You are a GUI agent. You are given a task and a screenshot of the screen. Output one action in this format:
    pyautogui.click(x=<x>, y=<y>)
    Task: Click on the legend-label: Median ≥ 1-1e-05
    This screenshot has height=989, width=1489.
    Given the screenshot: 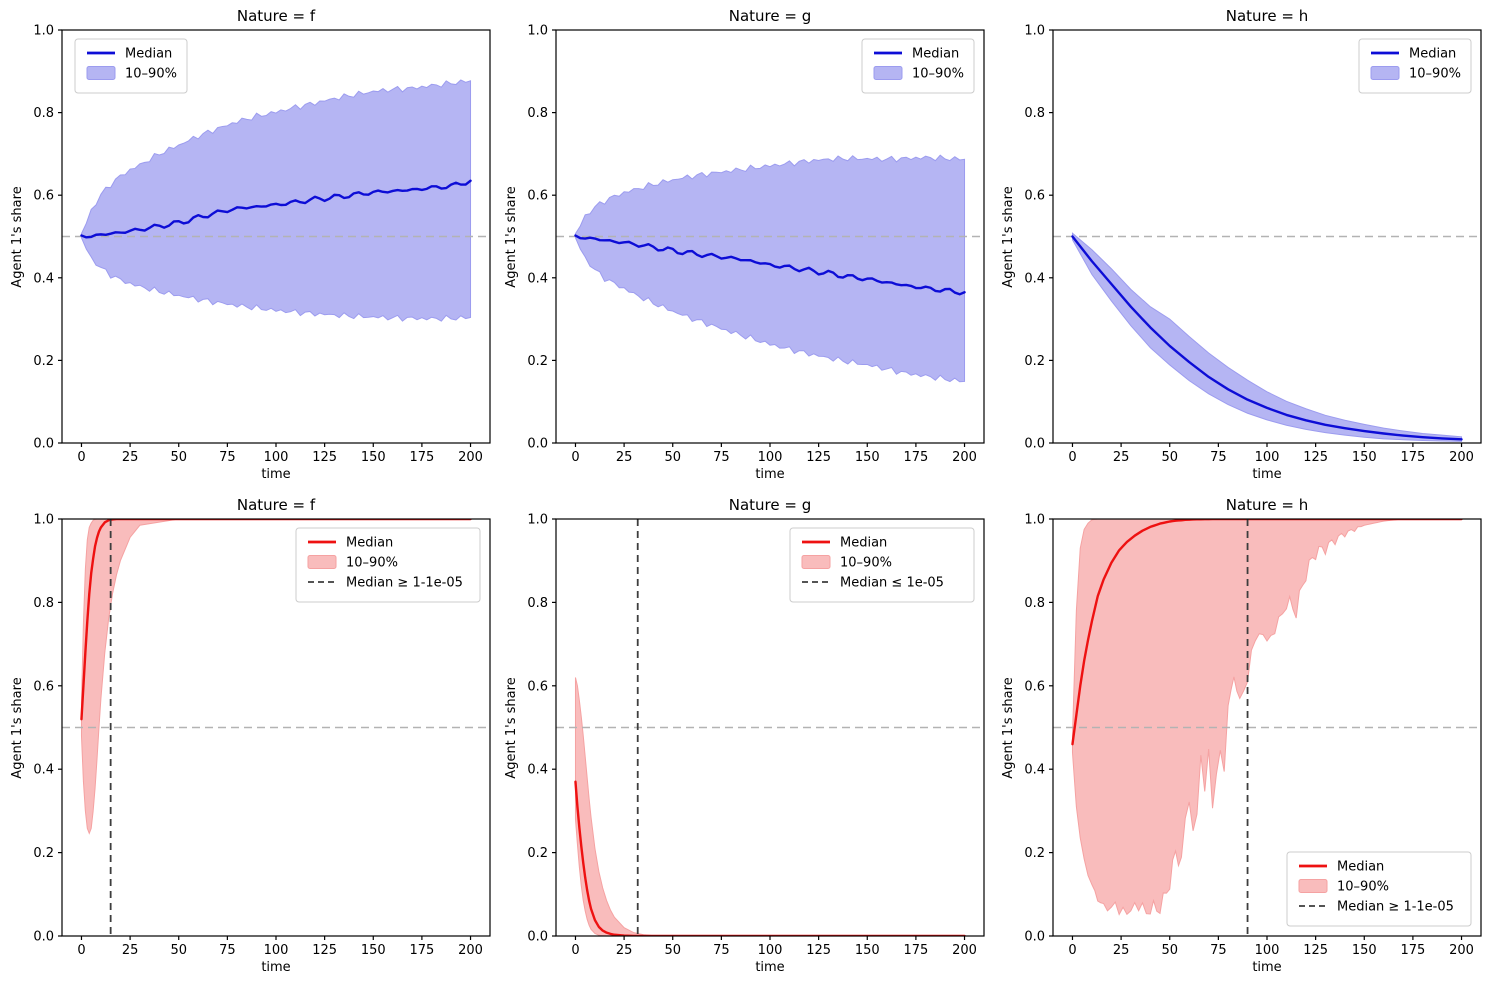 What is the action you would take?
    pyautogui.click(x=404, y=583)
    